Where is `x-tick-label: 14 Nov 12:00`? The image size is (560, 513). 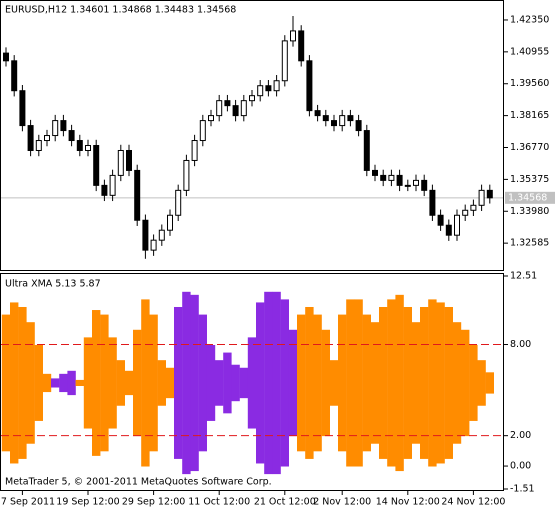 x-tick-label: 14 Nov 12:00 is located at coordinates (408, 502).